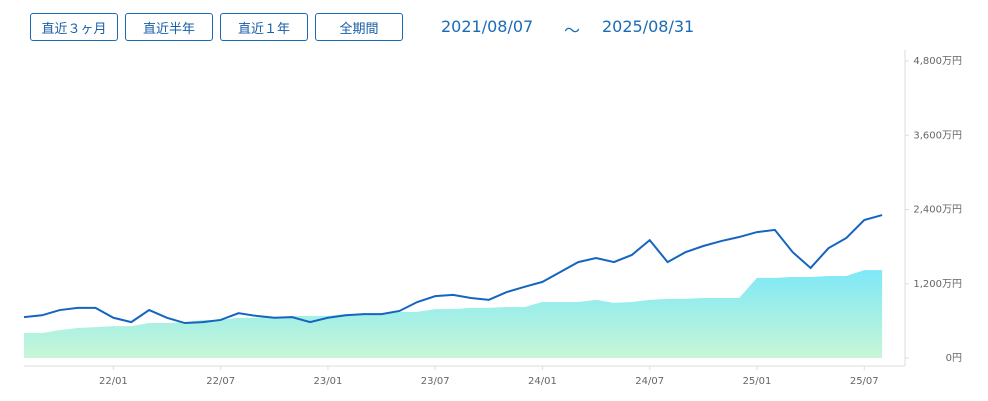 The width and height of the screenshot is (988, 401). Describe the element at coordinates (937, 284) in the screenshot. I see `y-tick-label: 1,200万円` at that location.